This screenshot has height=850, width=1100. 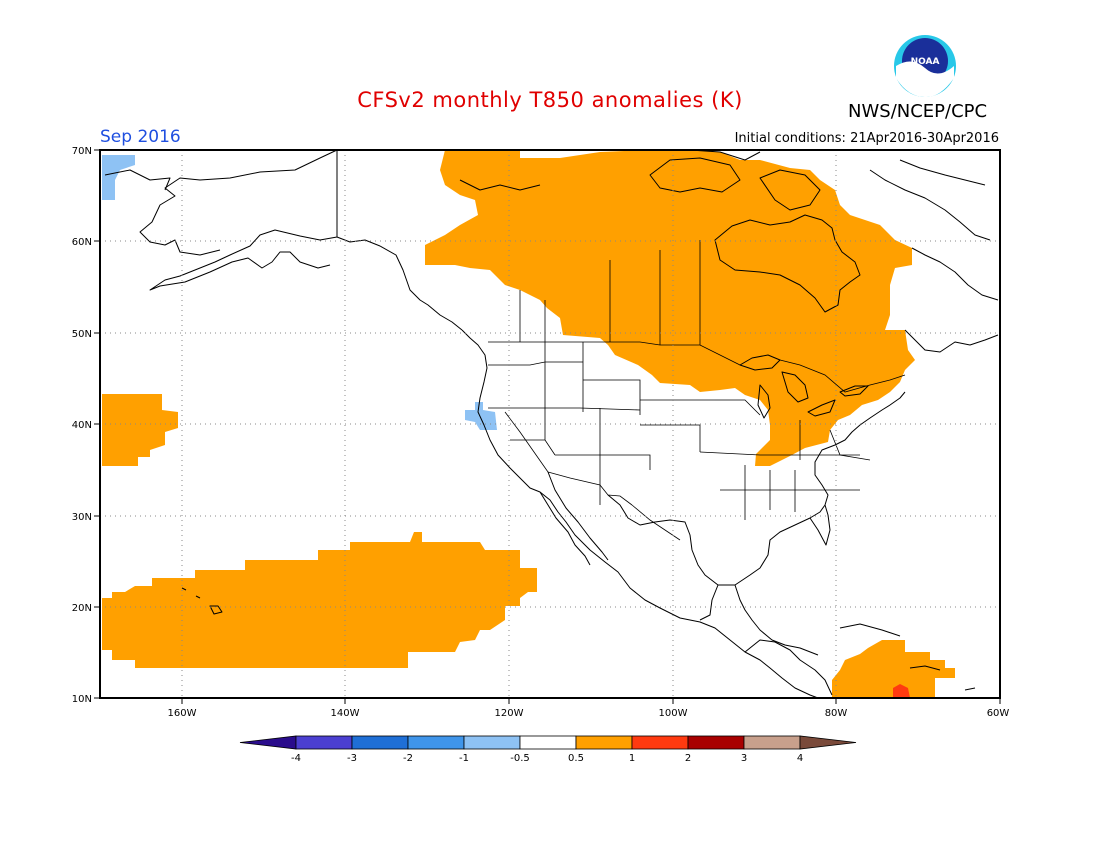 What do you see at coordinates (82, 517) in the screenshot?
I see `lat-label-30n: 30N` at bounding box center [82, 517].